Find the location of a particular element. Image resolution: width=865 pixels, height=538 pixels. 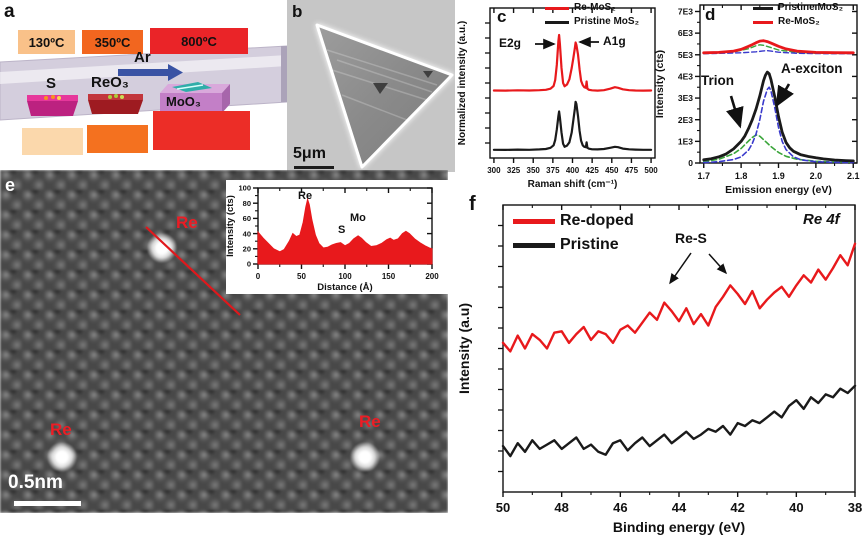

zone-130c-lower-block is located at coordinates (52, 141).